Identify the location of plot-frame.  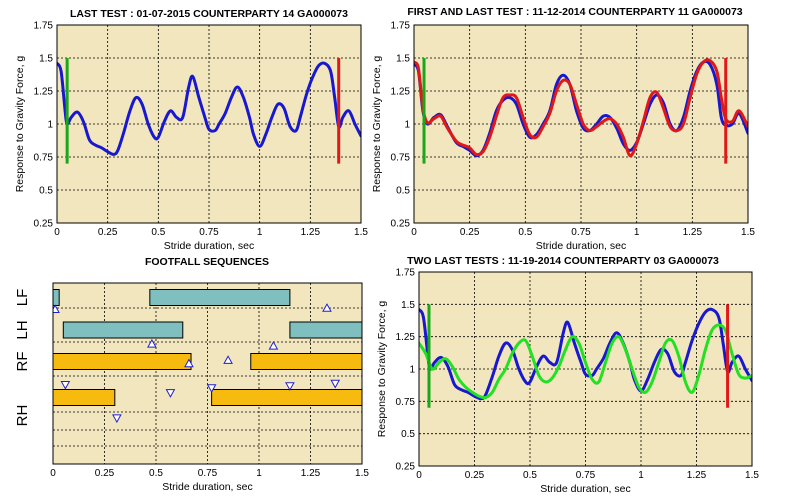
(207, 373).